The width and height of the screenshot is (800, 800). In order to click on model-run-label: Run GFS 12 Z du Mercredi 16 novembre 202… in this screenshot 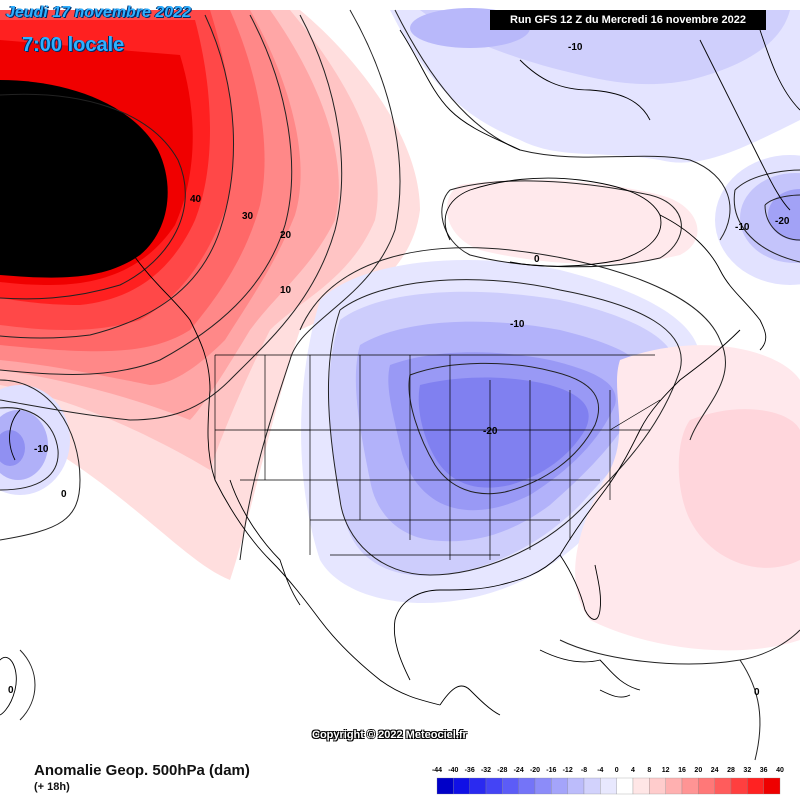, I will do `click(628, 20)`.